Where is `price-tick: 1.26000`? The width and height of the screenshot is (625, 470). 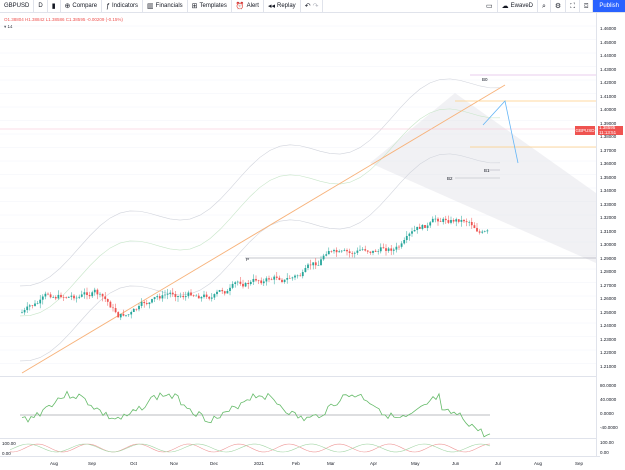
price-tick: 1.26000 is located at coordinates (608, 298).